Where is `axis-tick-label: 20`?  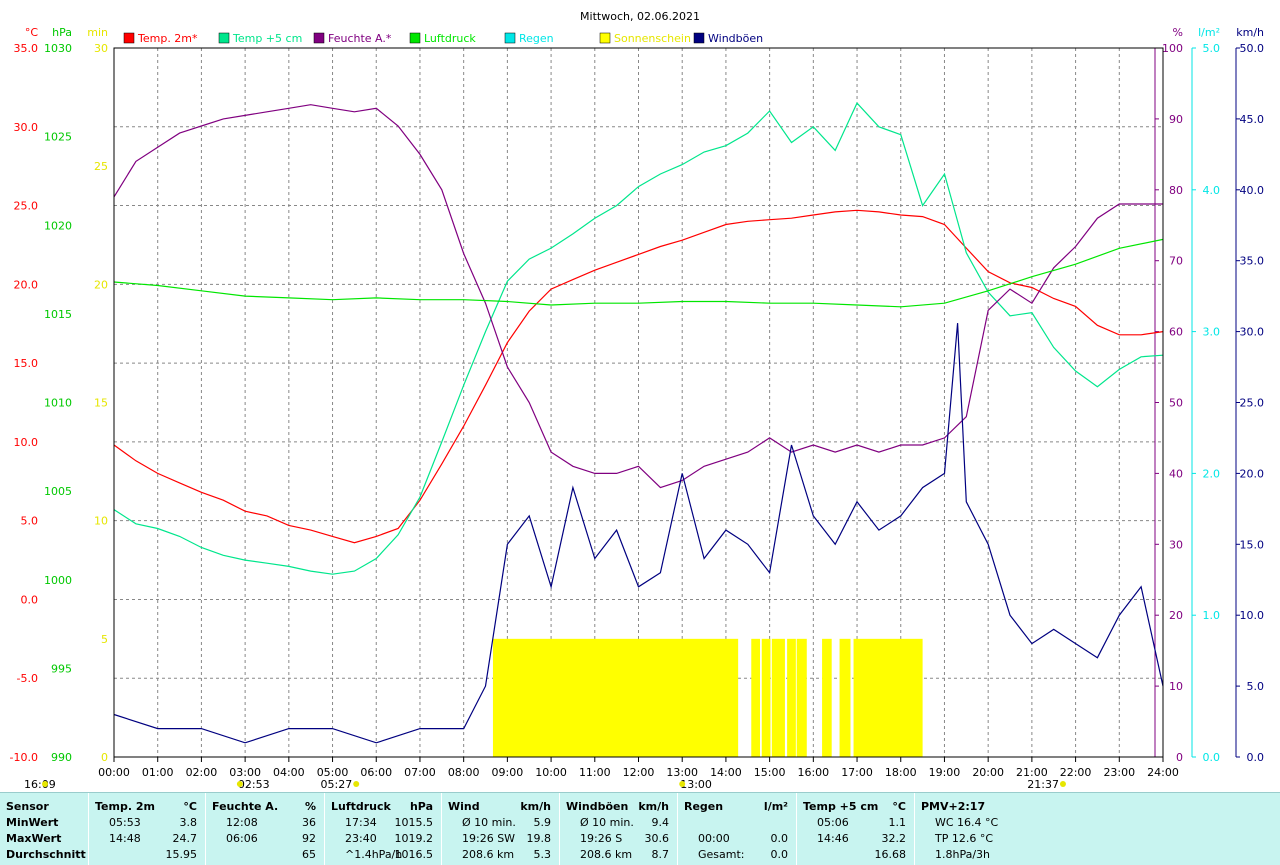
axis-tick-label: 20 is located at coordinates (1176, 615).